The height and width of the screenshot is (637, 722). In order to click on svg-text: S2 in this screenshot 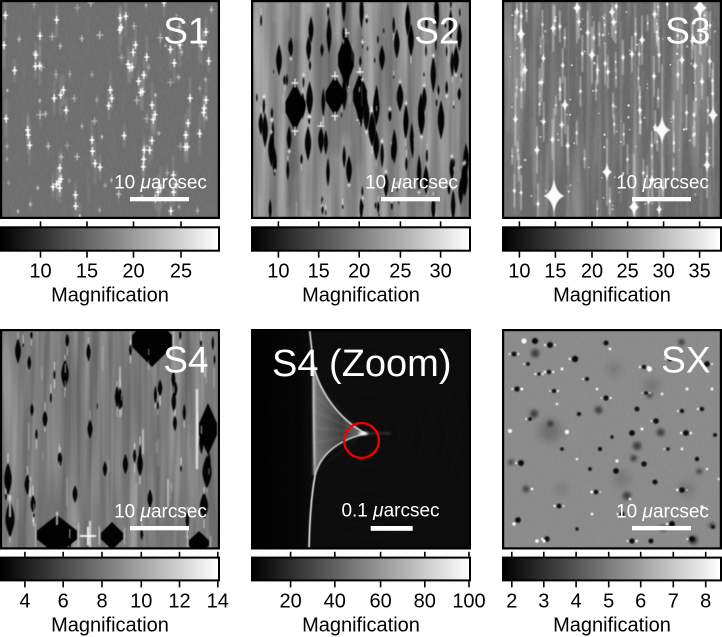, I will do `click(436, 31)`.